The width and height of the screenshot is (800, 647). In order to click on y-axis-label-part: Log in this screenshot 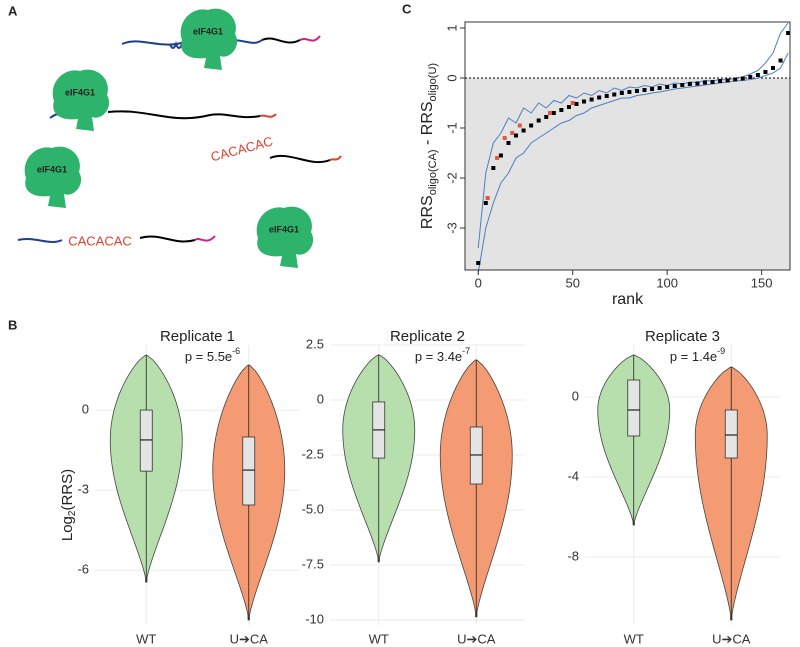, I will do `click(67, 528)`.